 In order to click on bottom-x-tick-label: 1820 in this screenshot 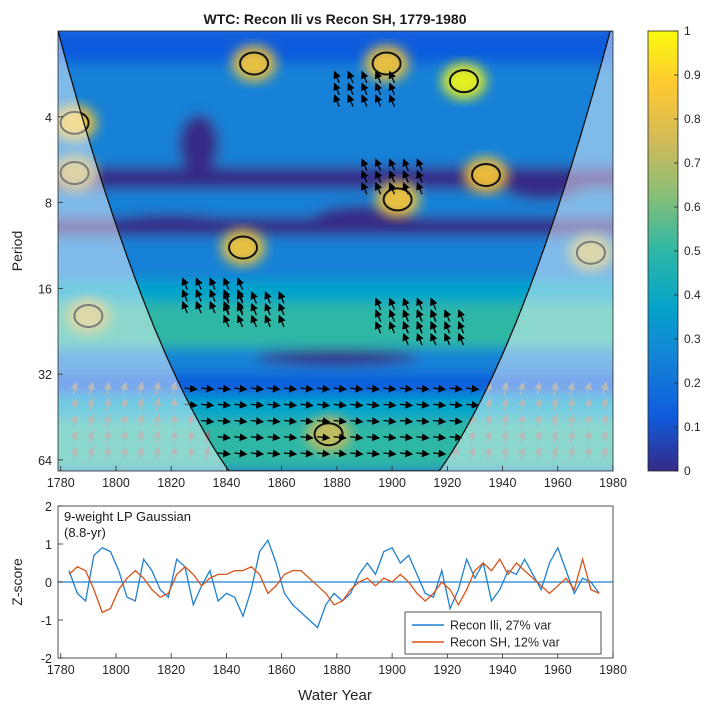, I will do `click(171, 670)`.